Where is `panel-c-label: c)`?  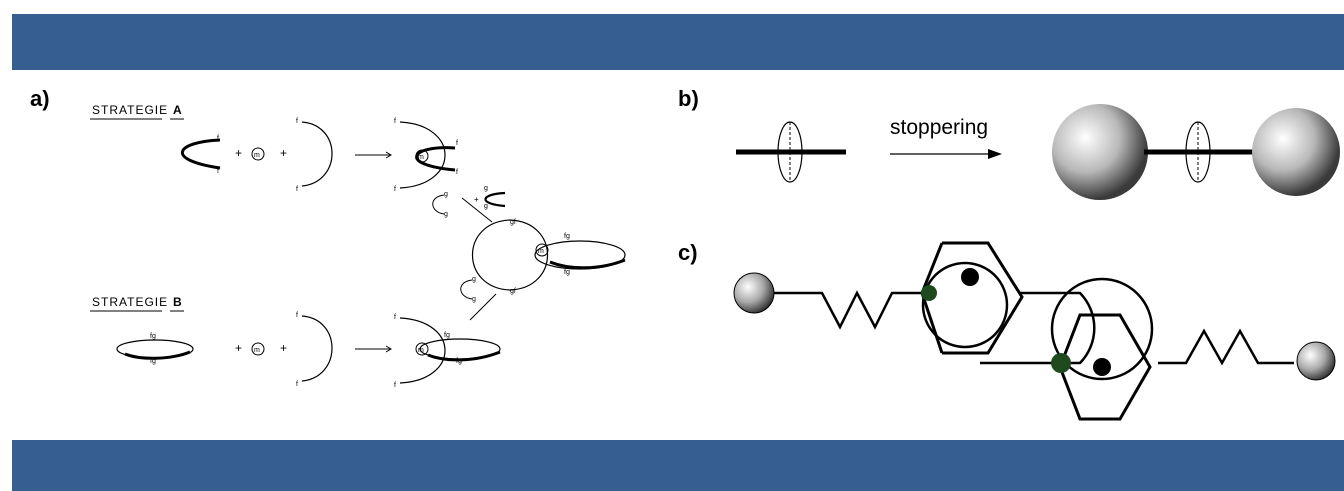
panel-c-label: c) is located at coordinates (688, 252).